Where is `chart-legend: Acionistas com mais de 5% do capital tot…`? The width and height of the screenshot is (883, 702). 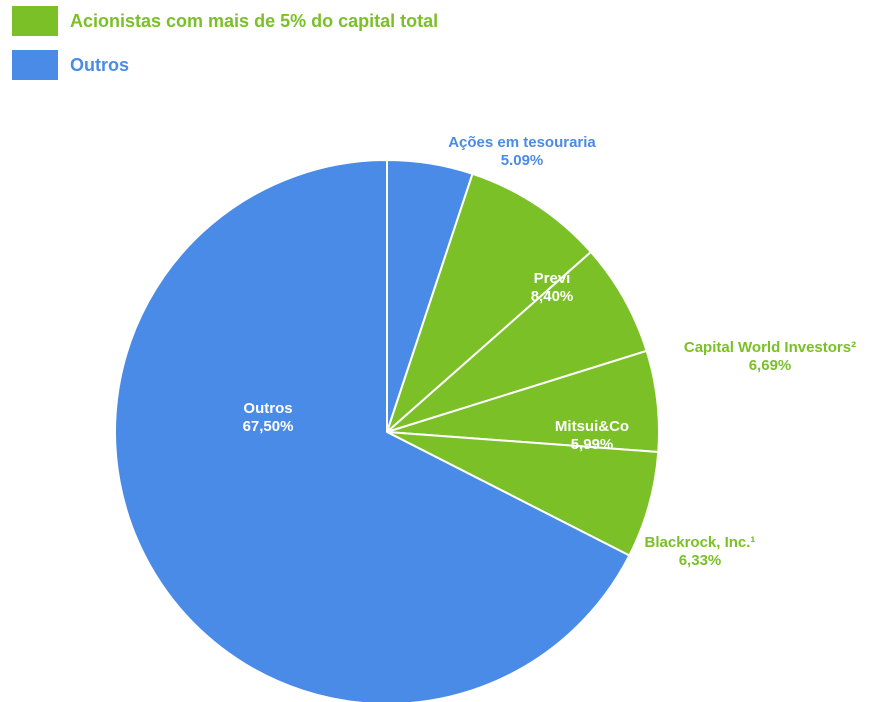
chart-legend: Acionistas com mais de 5% do capital tot… is located at coordinates (225, 50).